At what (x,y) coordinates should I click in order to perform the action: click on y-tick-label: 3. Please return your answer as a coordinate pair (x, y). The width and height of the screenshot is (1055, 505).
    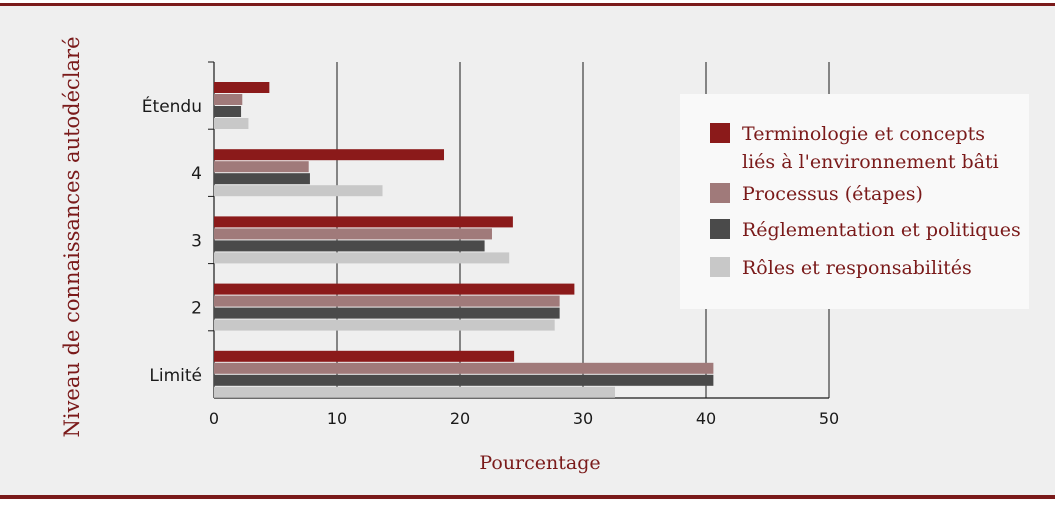
    Looking at the image, I should click on (196, 241).